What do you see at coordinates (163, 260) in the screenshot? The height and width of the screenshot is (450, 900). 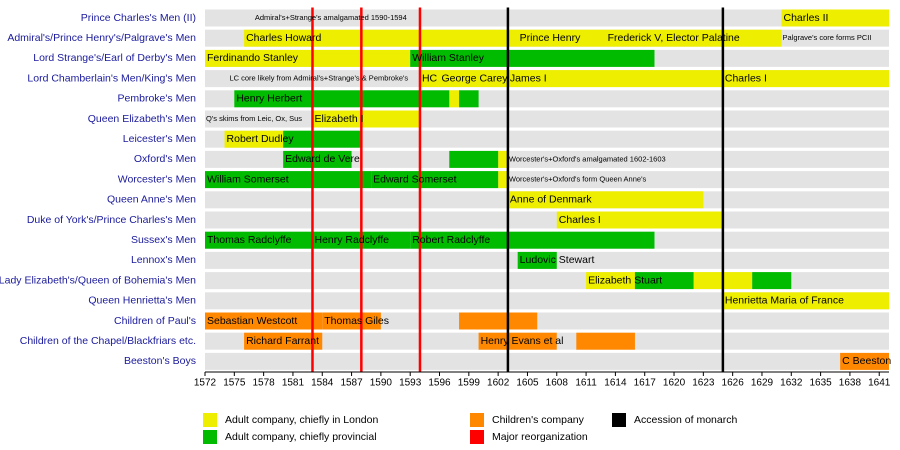 I see `row-label: Lennox's Men` at bounding box center [163, 260].